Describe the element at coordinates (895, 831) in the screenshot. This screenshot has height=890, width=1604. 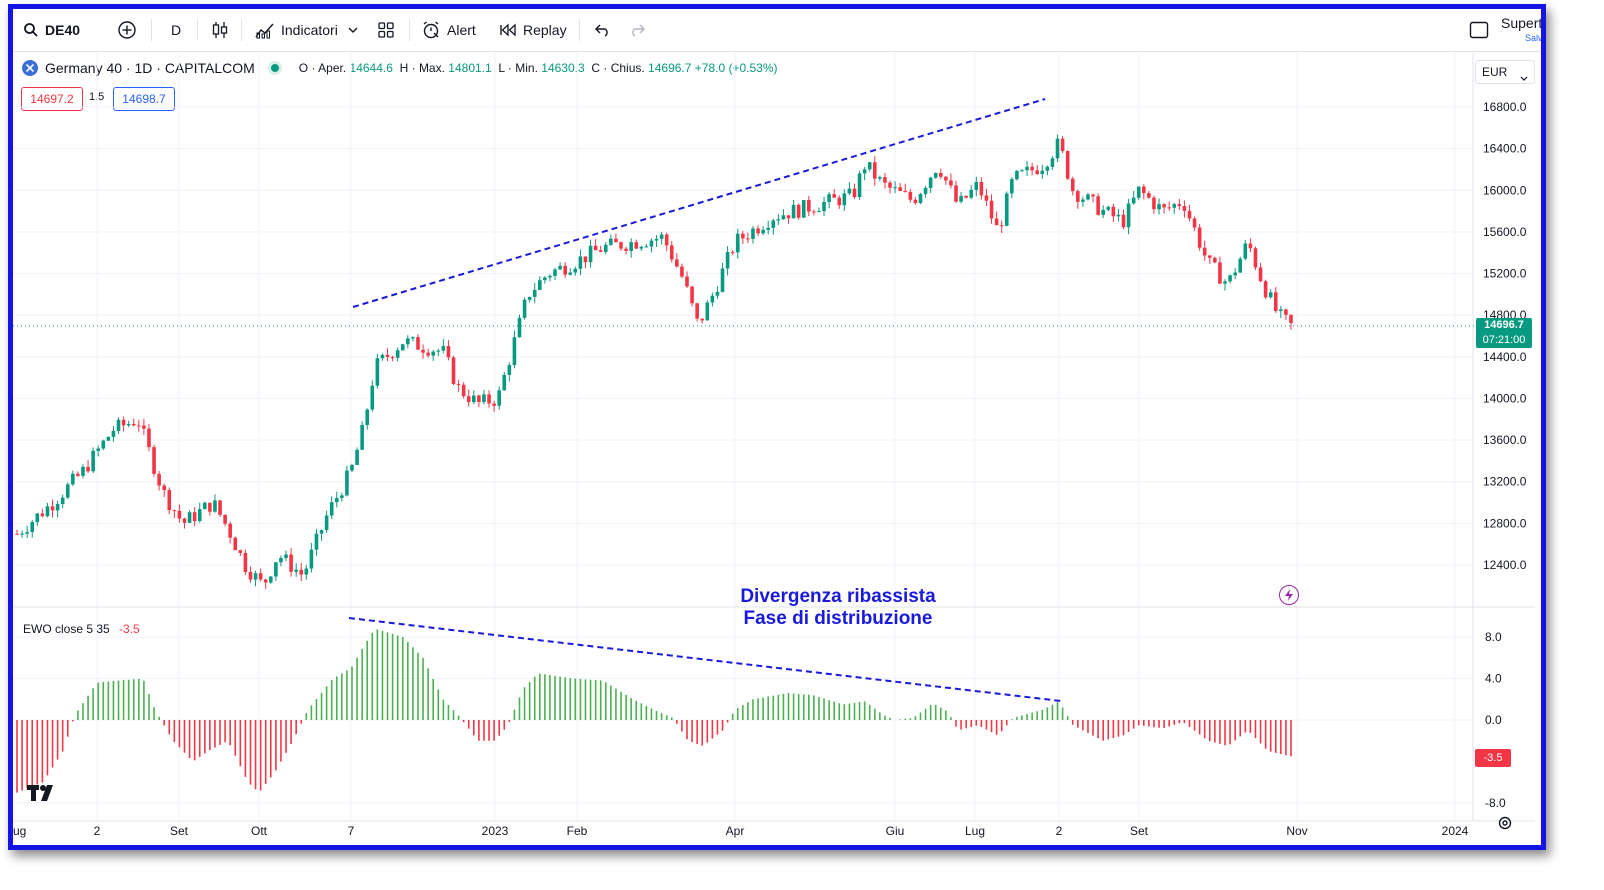
I see `time-tick-label: Giu` at that location.